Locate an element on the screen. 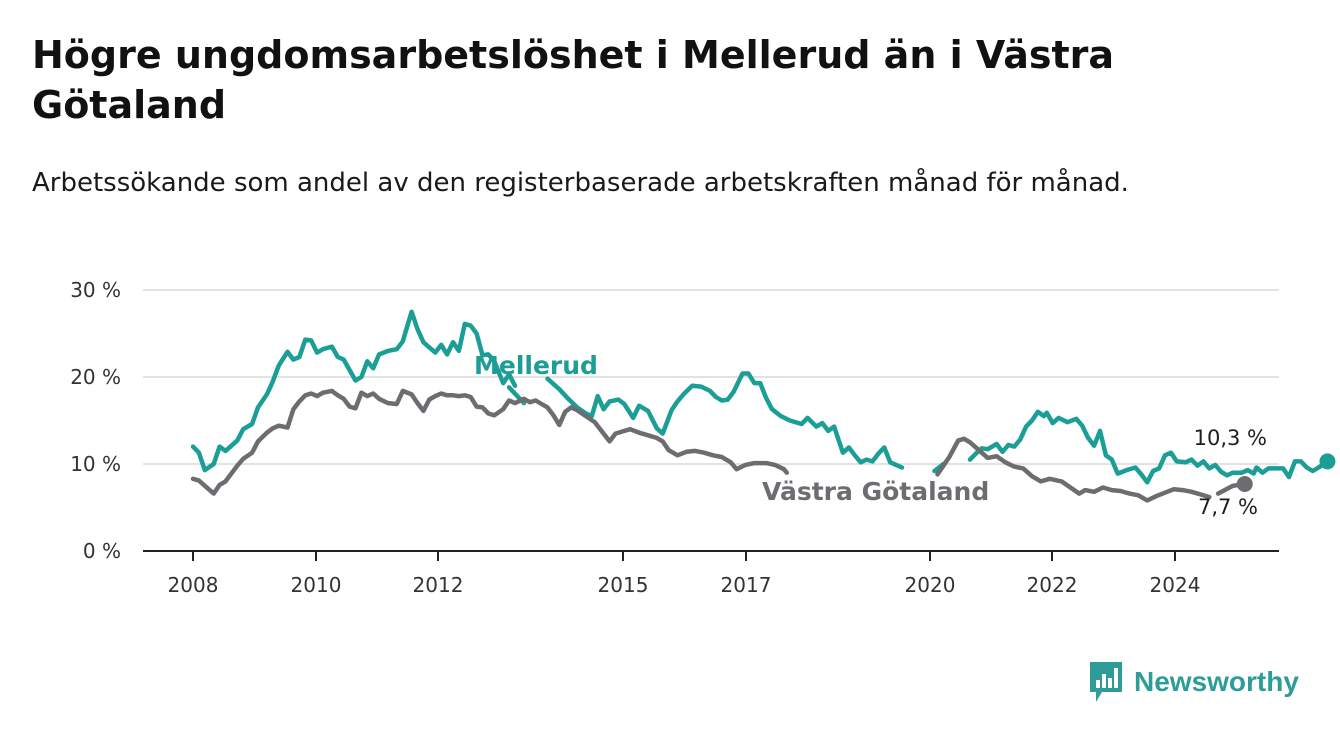 This screenshot has height=734, width=1340. newsworthy-logo: Newsworthy is located at coordinates (1193, 682).